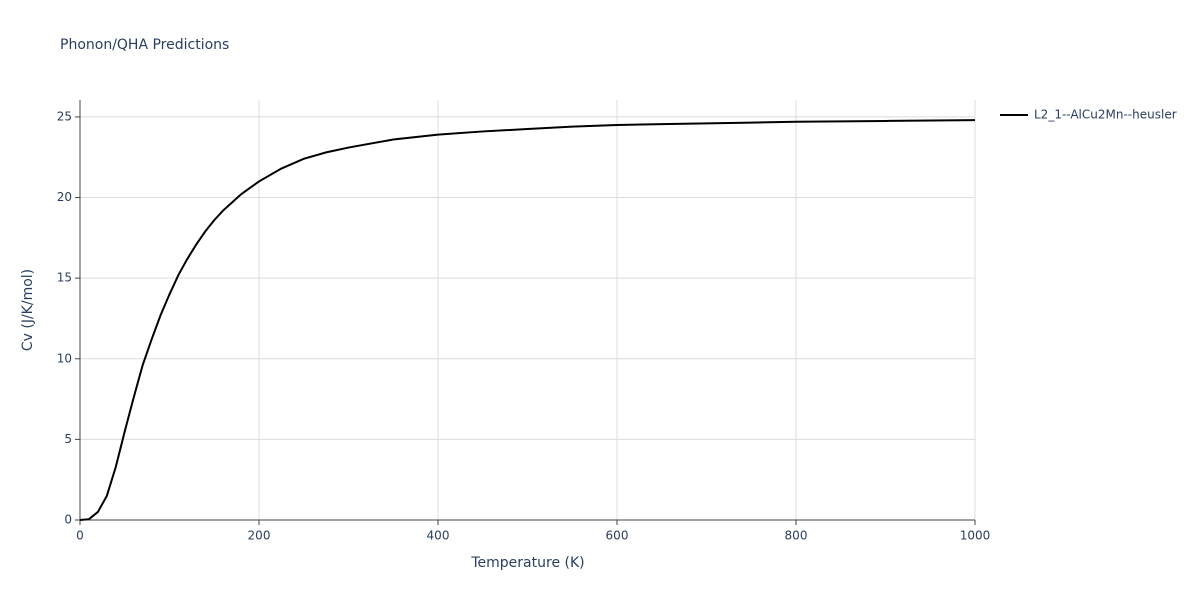 The width and height of the screenshot is (1200, 600). What do you see at coordinates (80, 536) in the screenshot?
I see `x-tick-label: 0` at bounding box center [80, 536].